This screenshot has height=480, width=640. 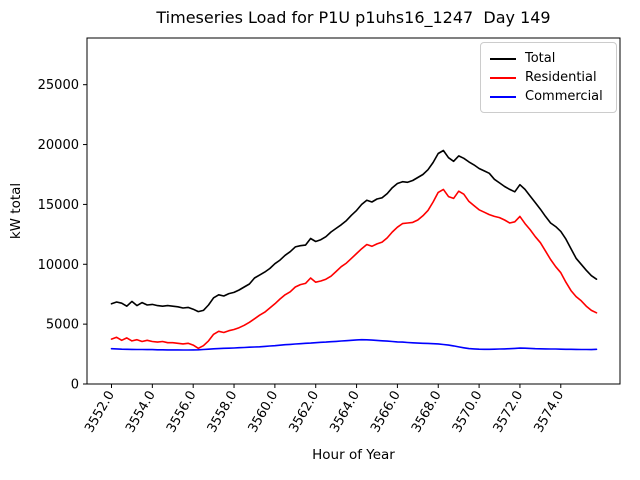 What do you see at coordinates (509, 412) in the screenshot?
I see `x-tick-label: 3572.0` at bounding box center [509, 412].